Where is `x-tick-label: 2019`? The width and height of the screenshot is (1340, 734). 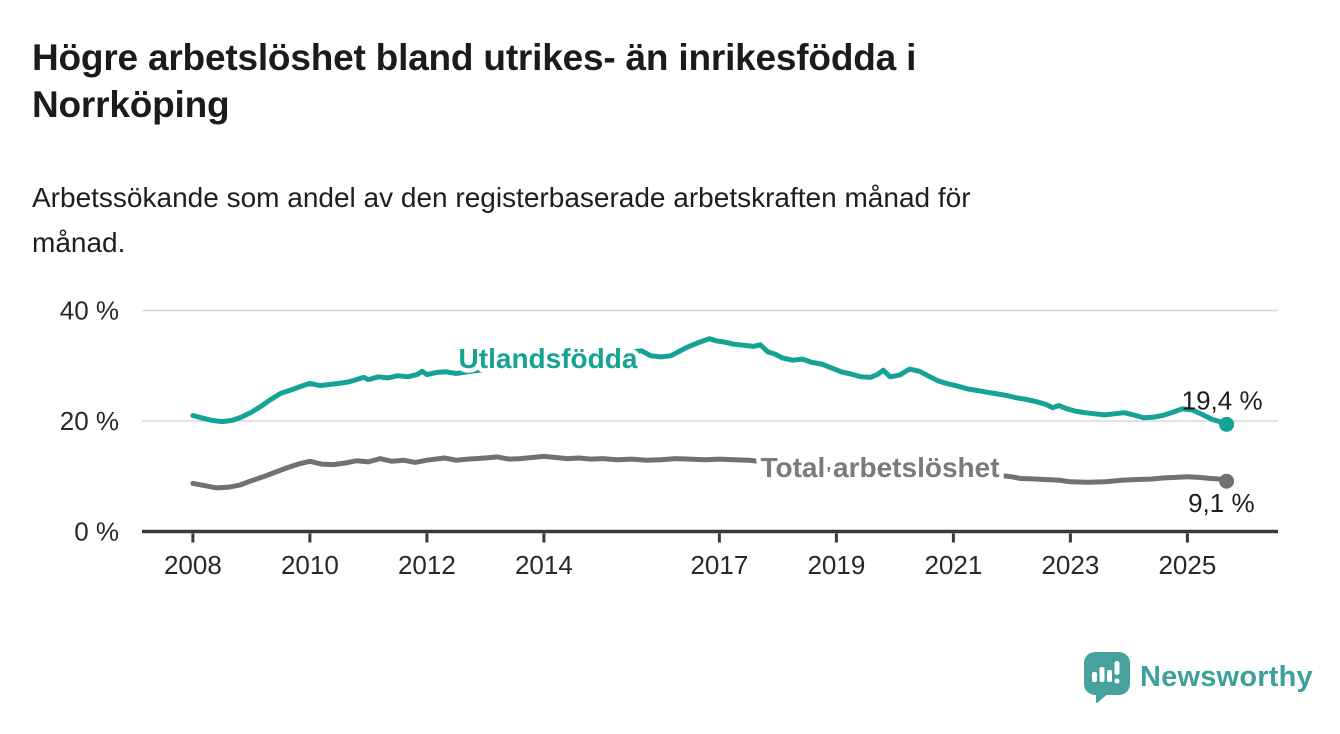
x-tick-label: 2019 is located at coordinates (836, 565).